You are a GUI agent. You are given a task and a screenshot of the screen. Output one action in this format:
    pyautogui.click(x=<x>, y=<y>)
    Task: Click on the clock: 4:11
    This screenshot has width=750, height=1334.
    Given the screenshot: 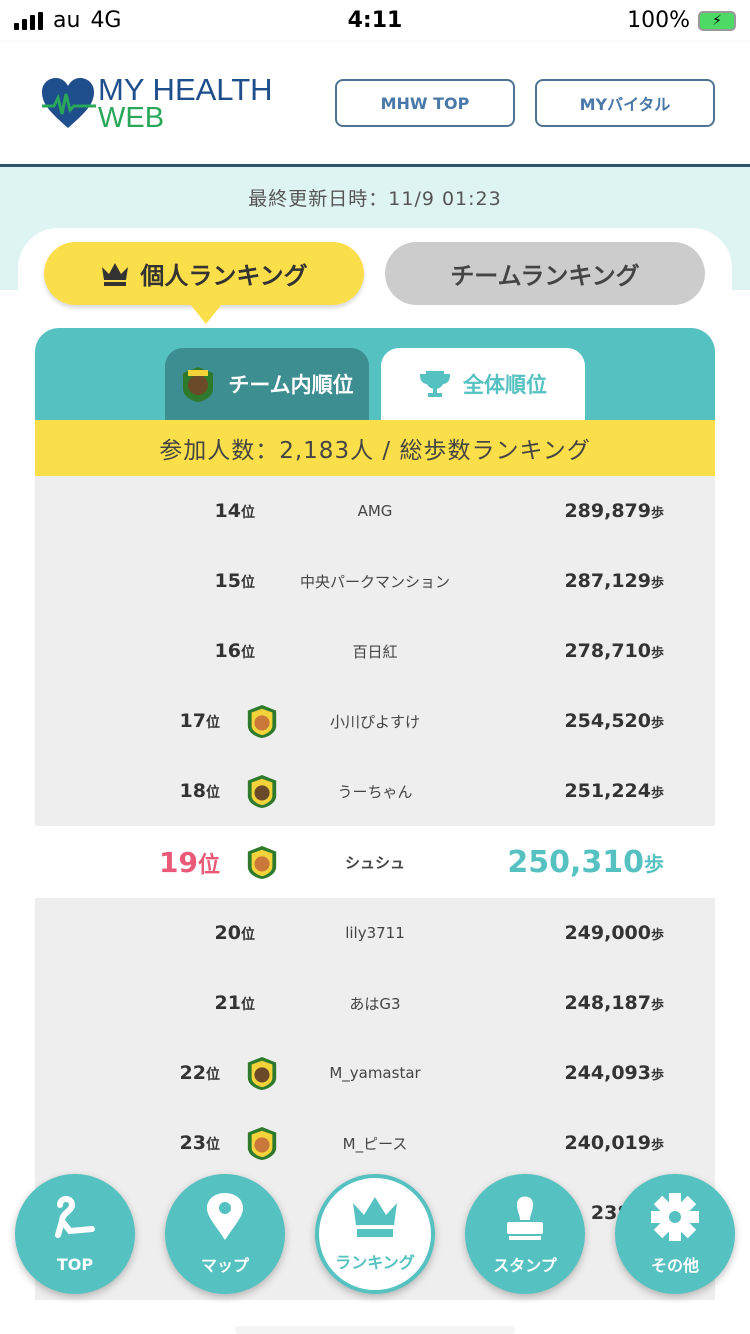 What is the action you would take?
    pyautogui.click(x=375, y=20)
    